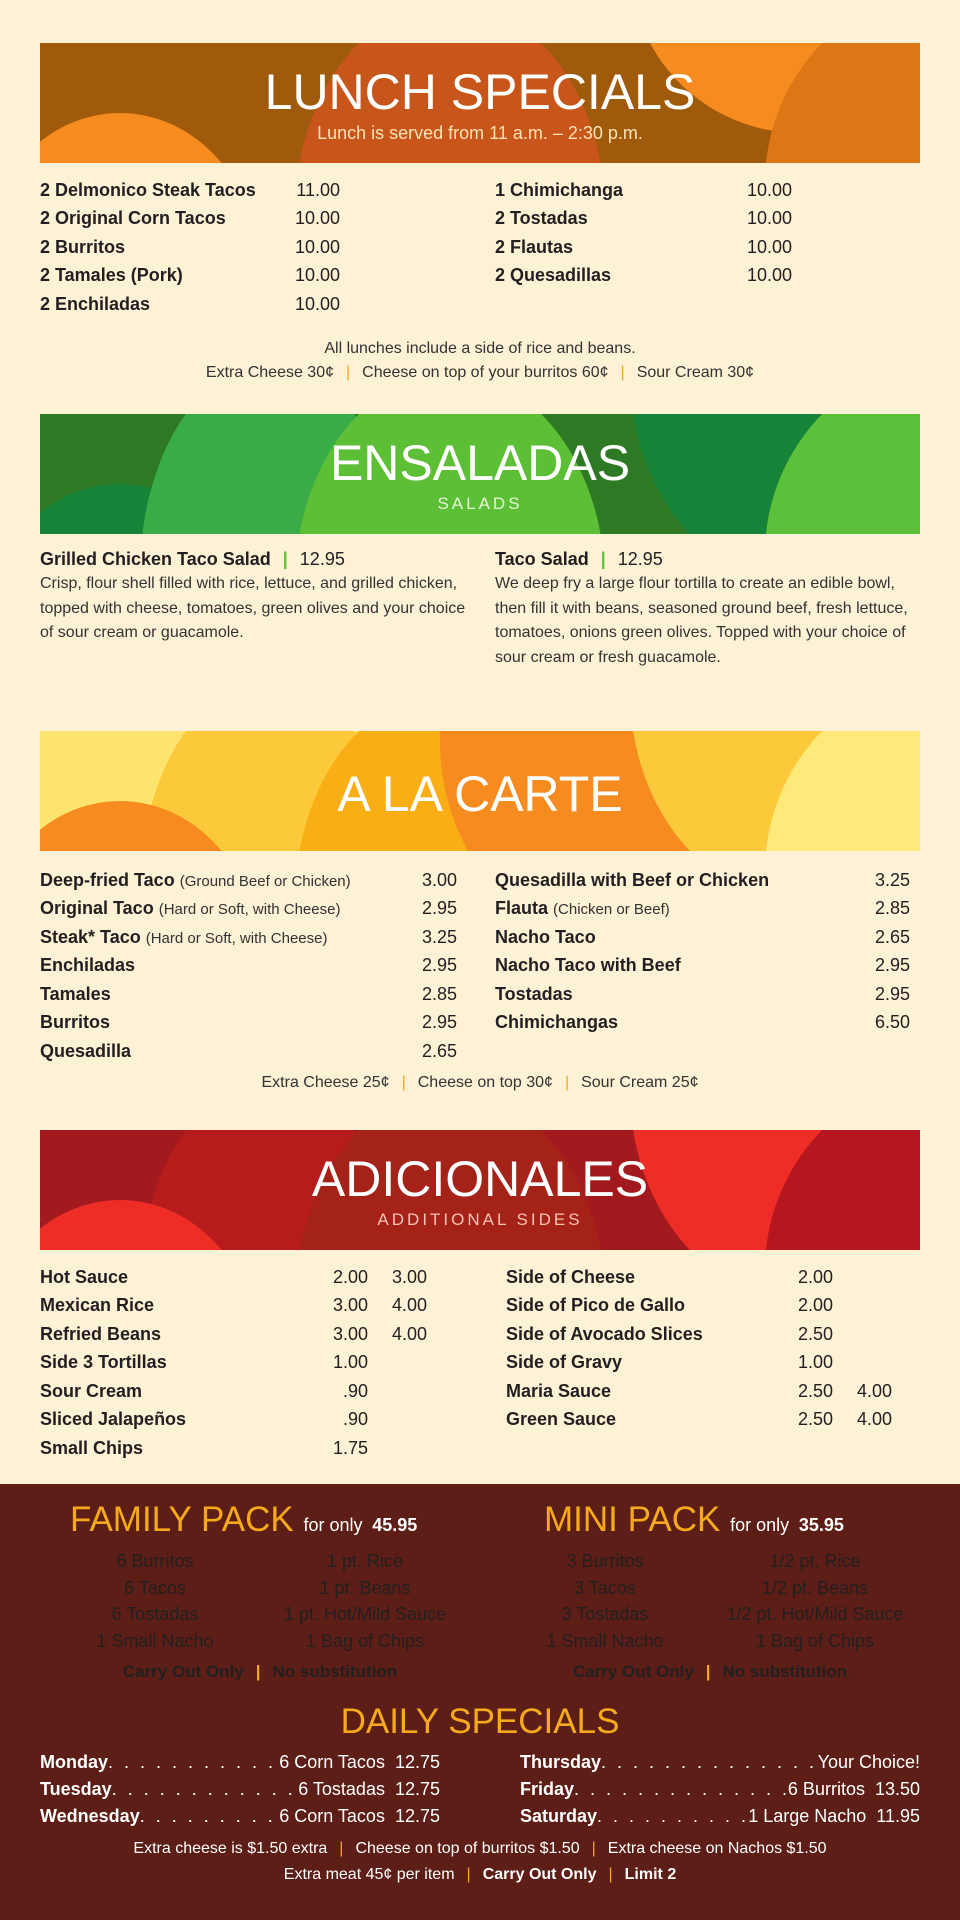 The width and height of the screenshot is (960, 1920). What do you see at coordinates (604, 1333) in the screenshot?
I see `item-name: Side of Avocado Slices` at bounding box center [604, 1333].